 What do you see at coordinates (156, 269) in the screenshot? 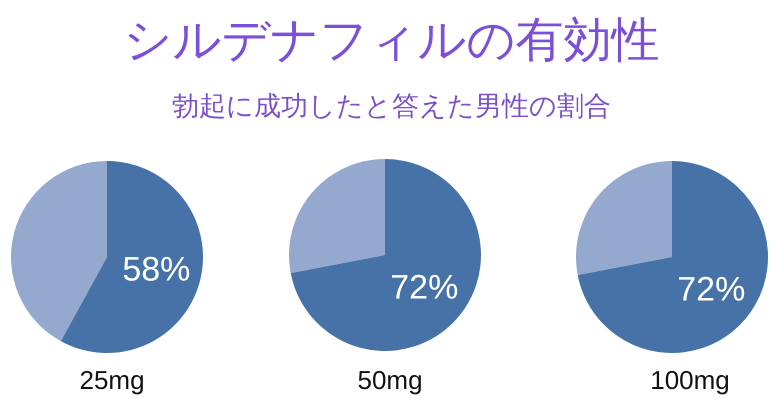
I see `data-label: 58%` at bounding box center [156, 269].